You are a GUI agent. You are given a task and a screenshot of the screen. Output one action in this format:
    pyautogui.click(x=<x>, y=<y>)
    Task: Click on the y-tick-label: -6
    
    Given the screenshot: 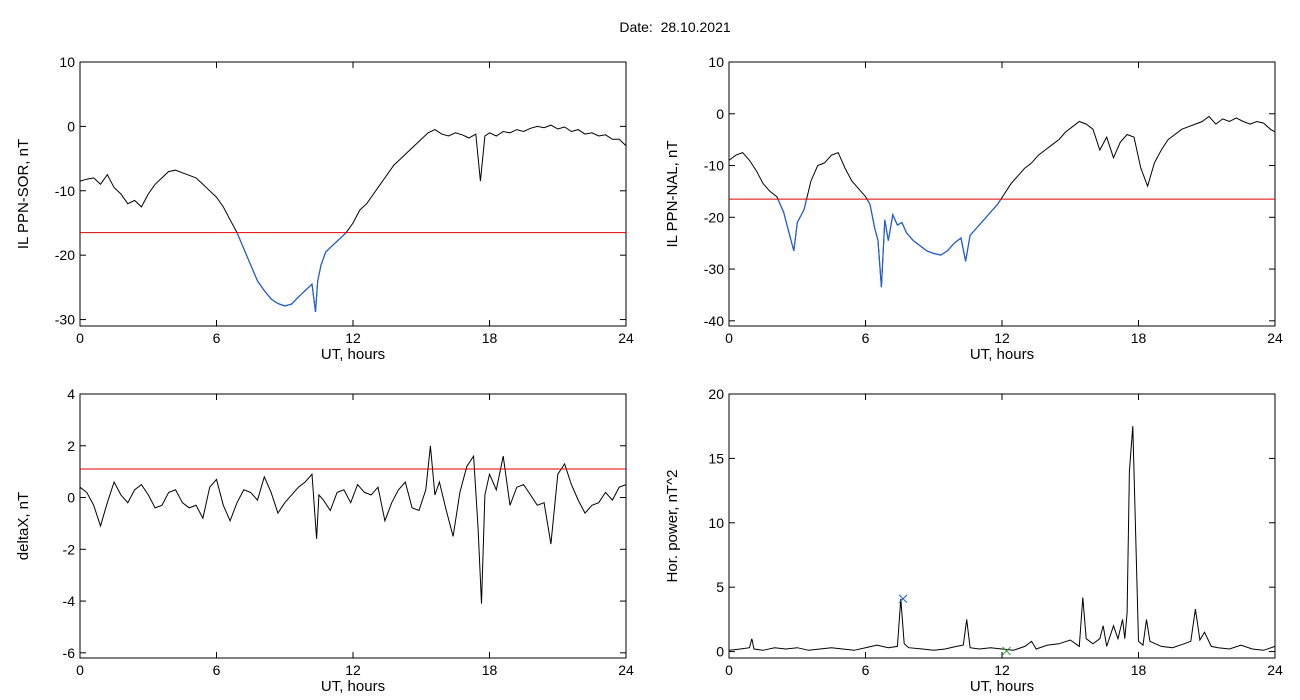 What is the action you would take?
    pyautogui.click(x=69, y=653)
    